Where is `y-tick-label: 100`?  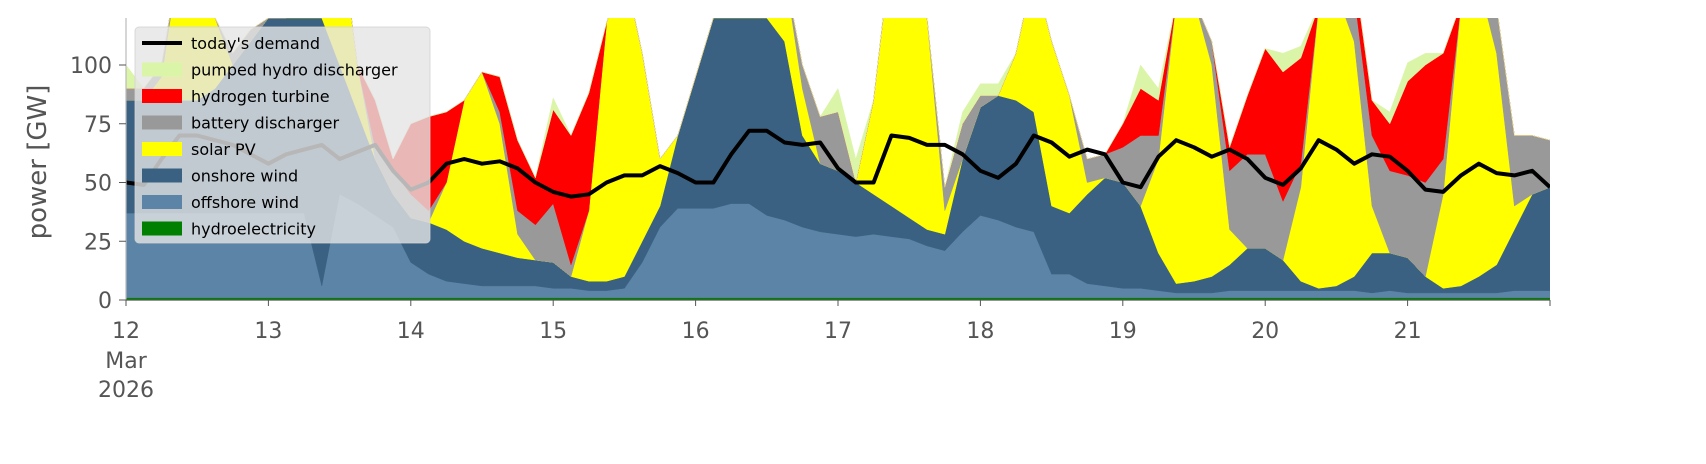
y-tick-label: 100 is located at coordinates (91, 66).